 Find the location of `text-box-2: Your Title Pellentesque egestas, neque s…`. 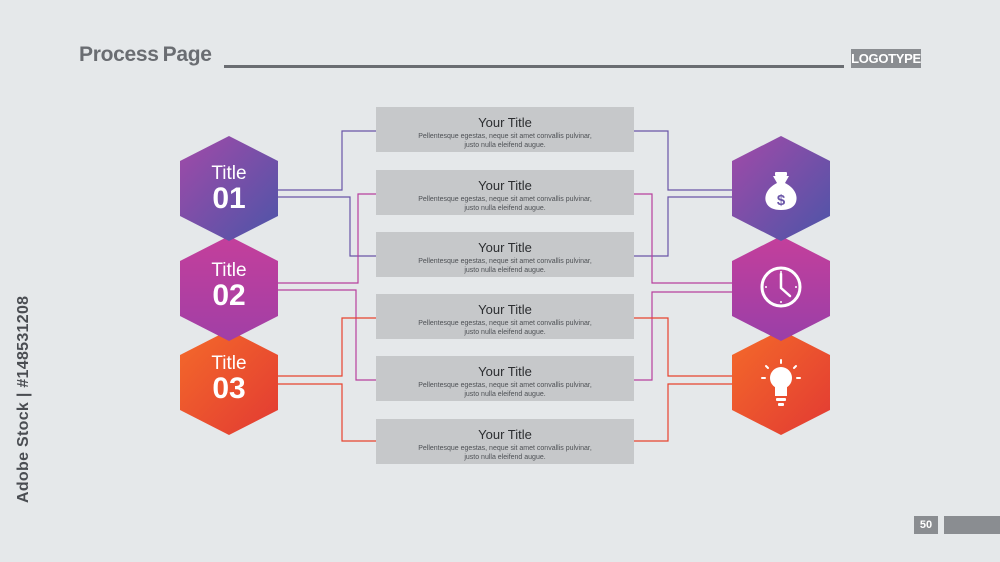

text-box-2: Your Title Pellentesque egestas, neque s… is located at coordinates (505, 192).